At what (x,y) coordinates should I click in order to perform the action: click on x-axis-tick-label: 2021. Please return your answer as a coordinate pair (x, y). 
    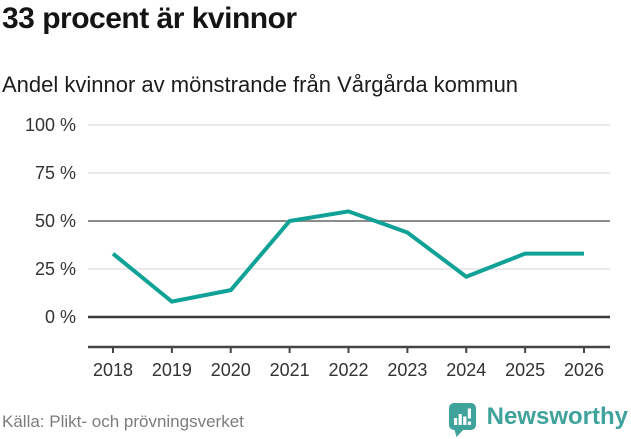
    Looking at the image, I should click on (290, 370).